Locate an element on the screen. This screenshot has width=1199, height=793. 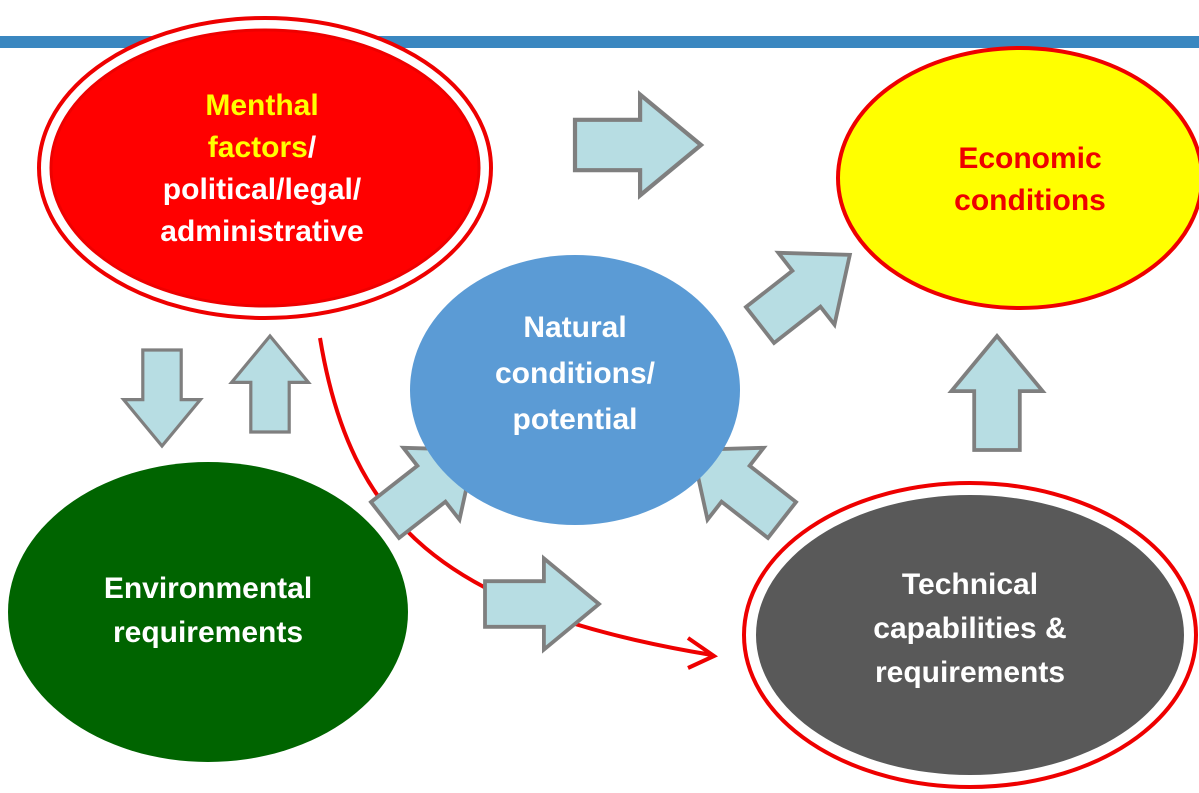
connector-head is located at coordinates (702, 653).